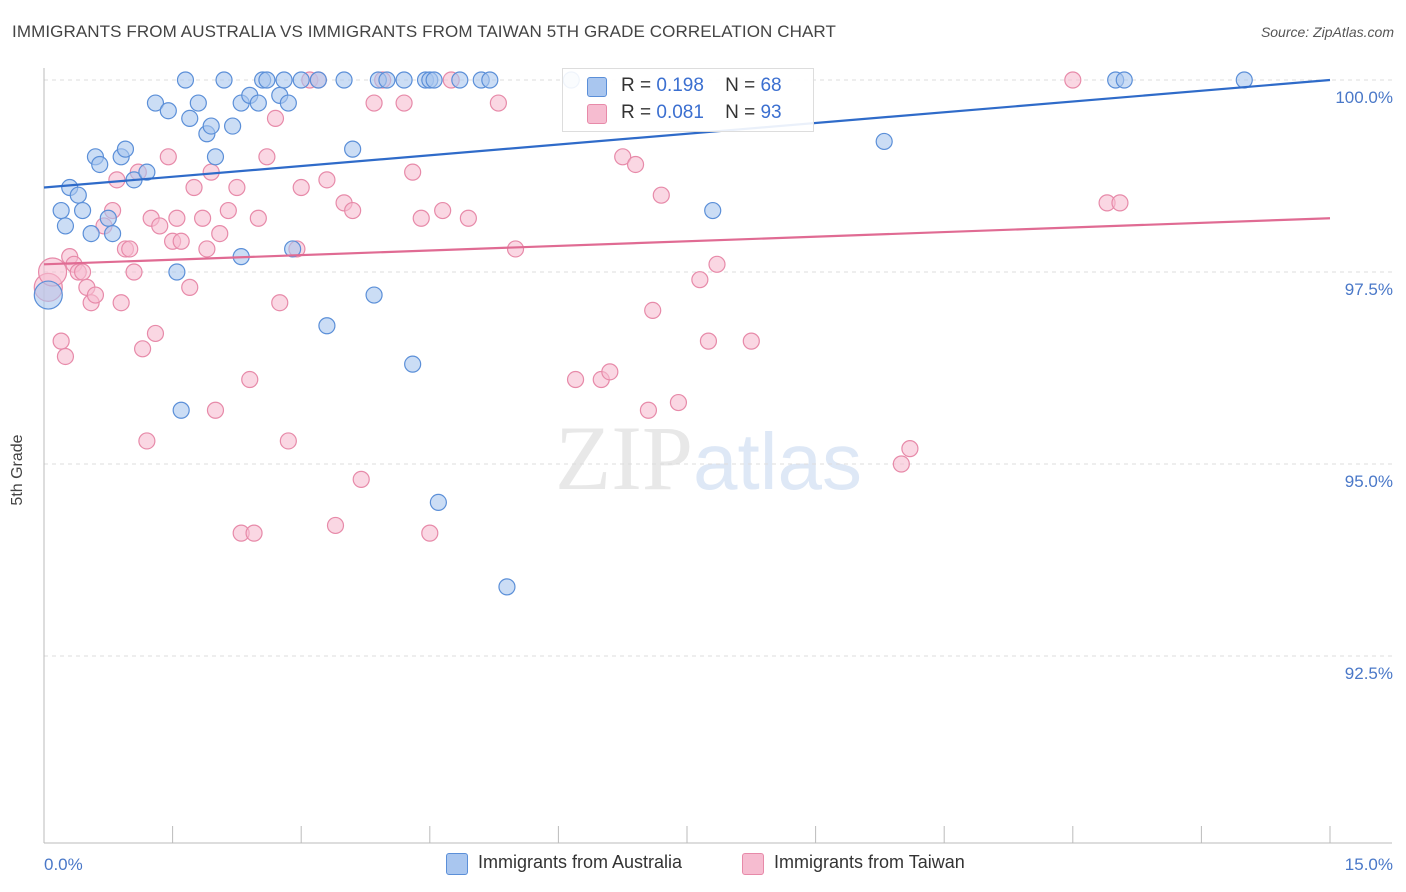 This screenshot has width=1406, height=892. Describe the element at coordinates (1369, 481) in the screenshot. I see `y-tick-label: 95.0%` at that location.